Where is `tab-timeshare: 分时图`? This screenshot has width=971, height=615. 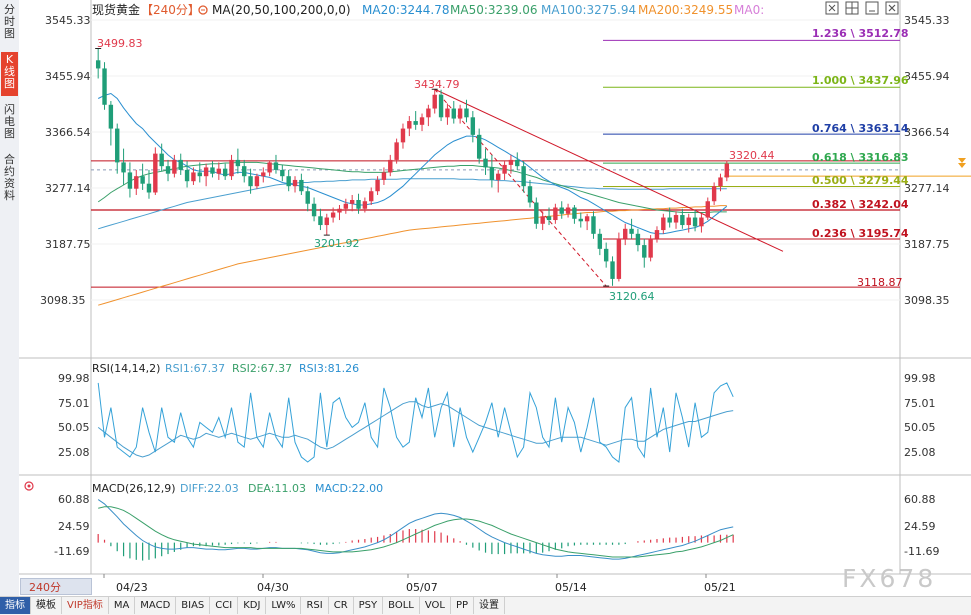
tab-timeshare: 分时图 is located at coordinates (9, 21).